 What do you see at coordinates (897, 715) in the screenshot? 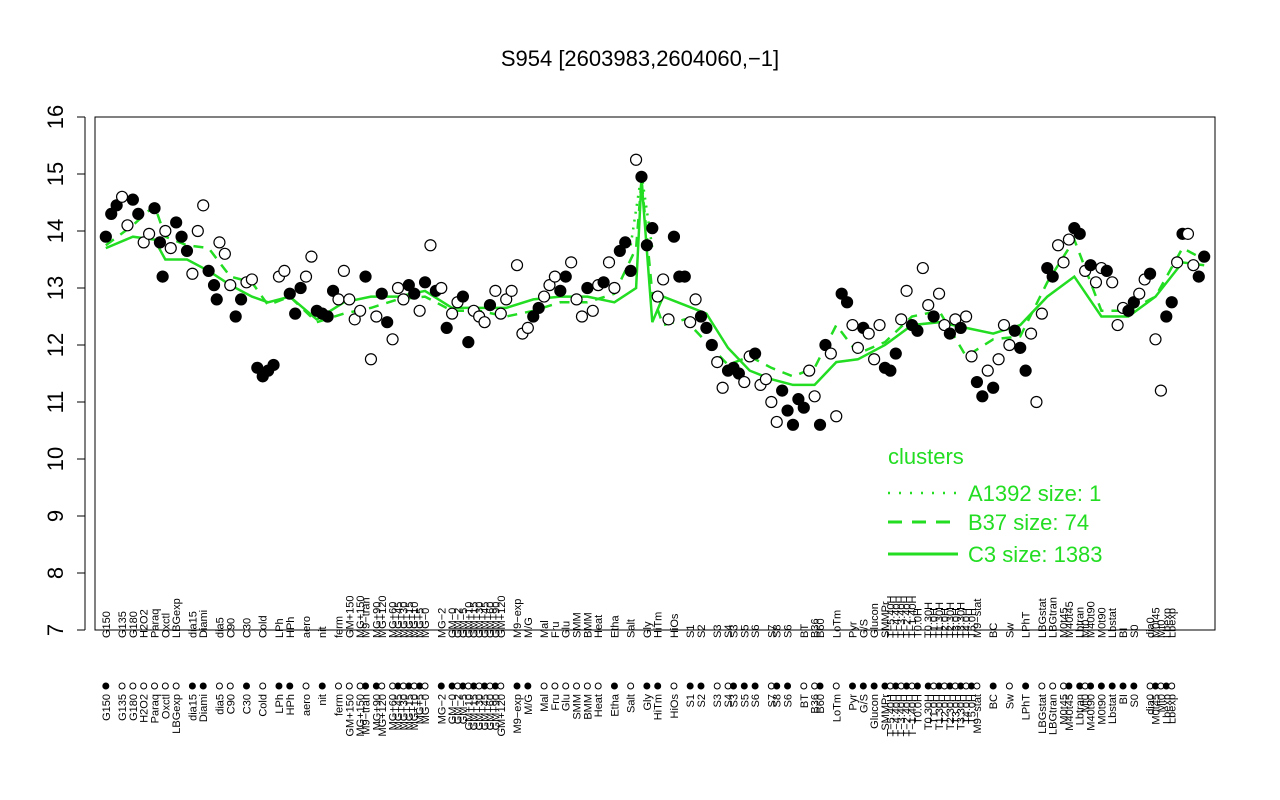
I see `x-tick-label: T−4.40H` at bounding box center [897, 715].